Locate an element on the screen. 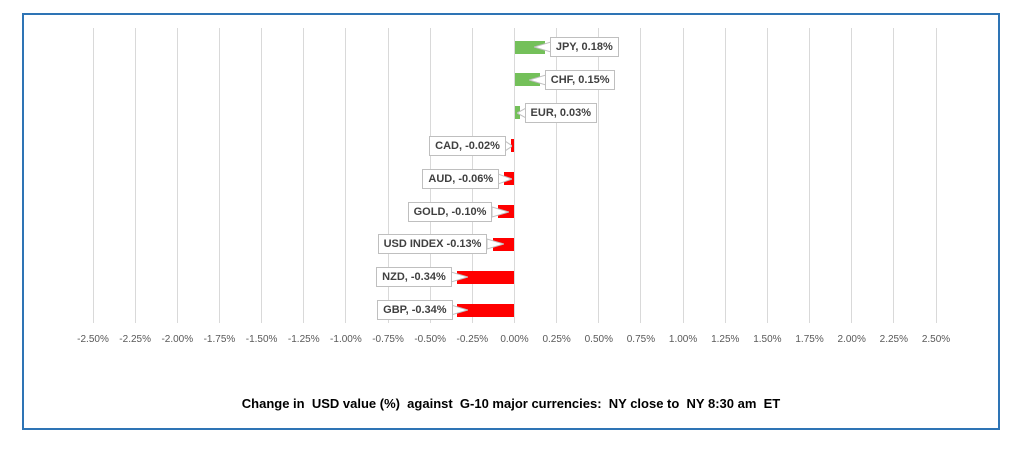  x-axis-tick-label: 1.00% is located at coordinates (683, 339).